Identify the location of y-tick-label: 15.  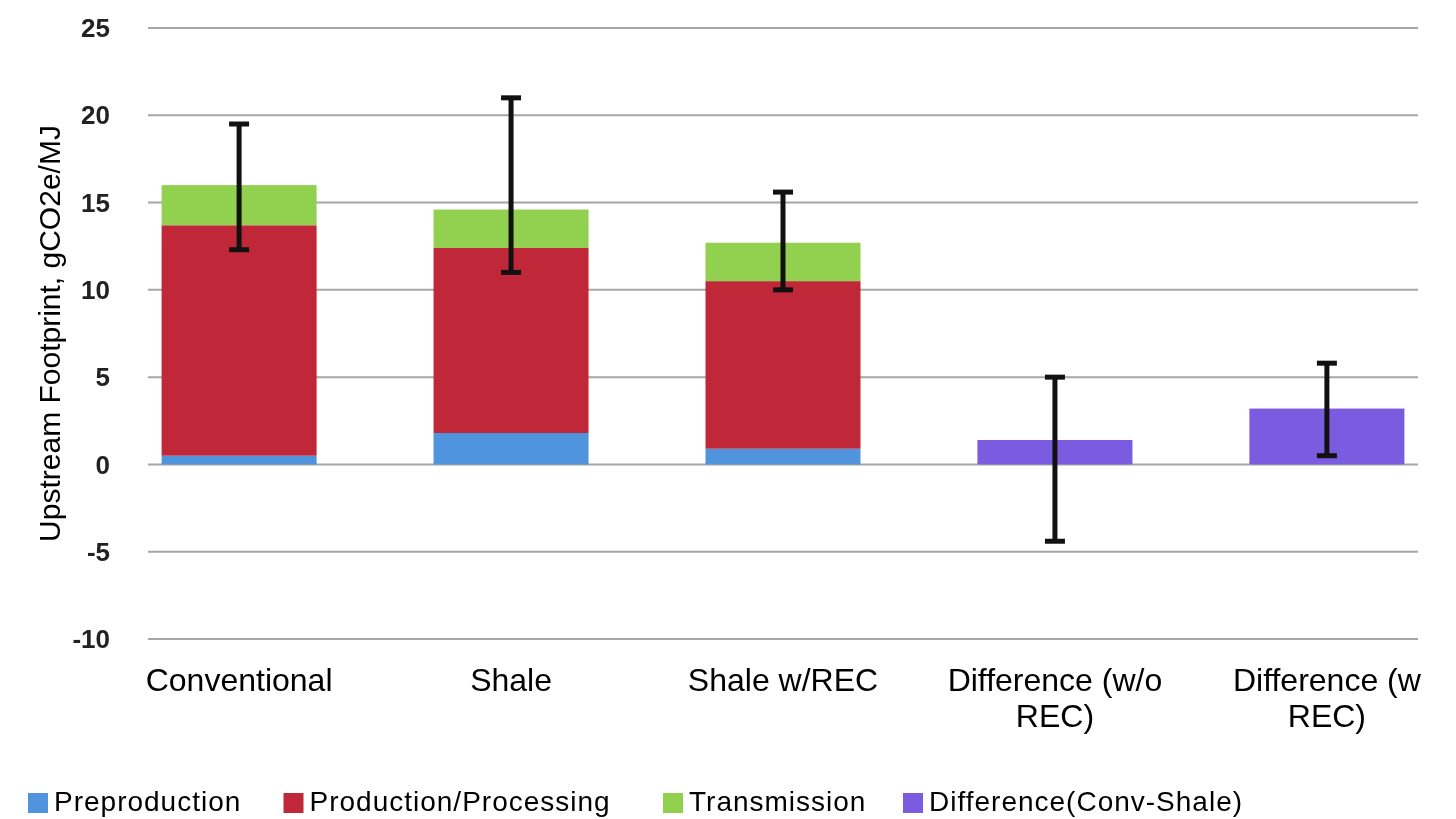
(95, 202).